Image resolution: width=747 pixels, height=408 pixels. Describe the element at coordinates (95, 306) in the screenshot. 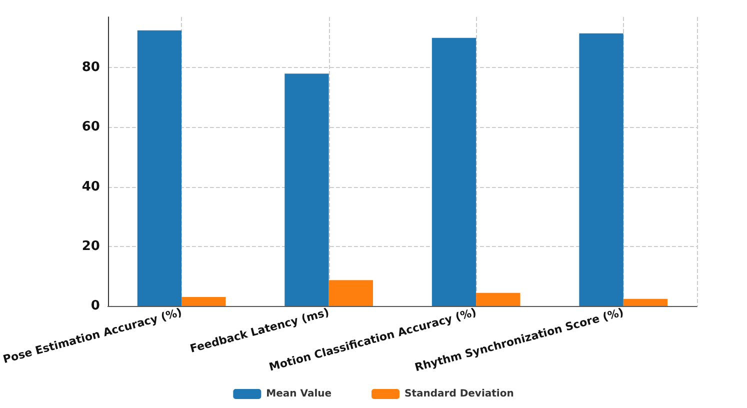

I see `y-tick-label: 0` at that location.